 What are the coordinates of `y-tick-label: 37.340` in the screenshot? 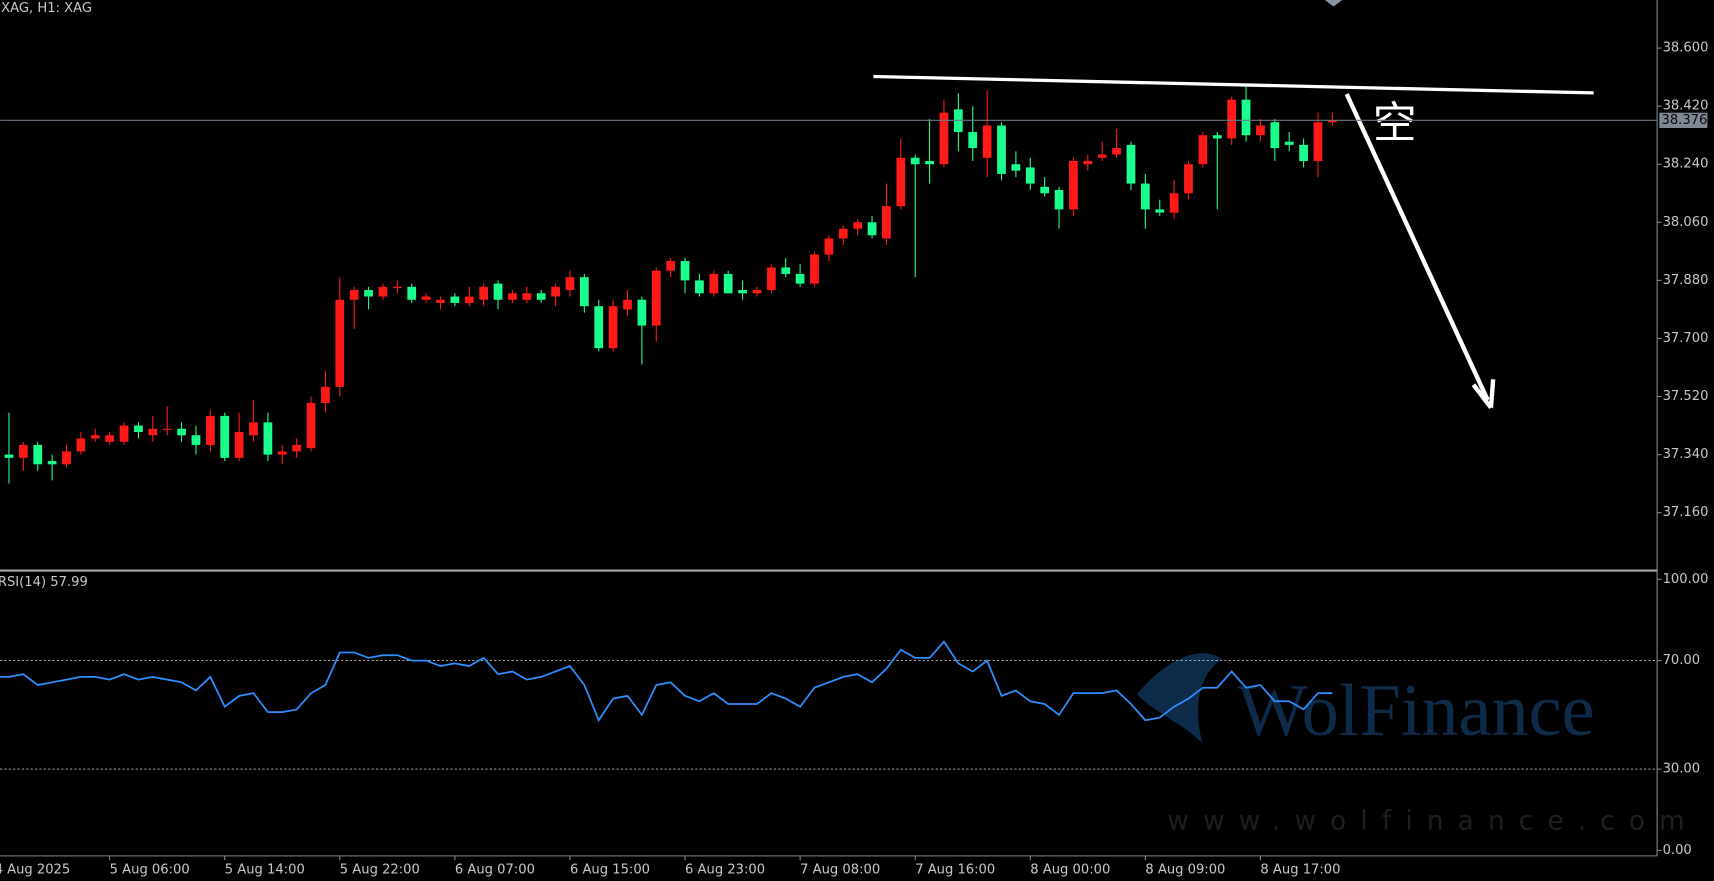 It's located at (1686, 454).